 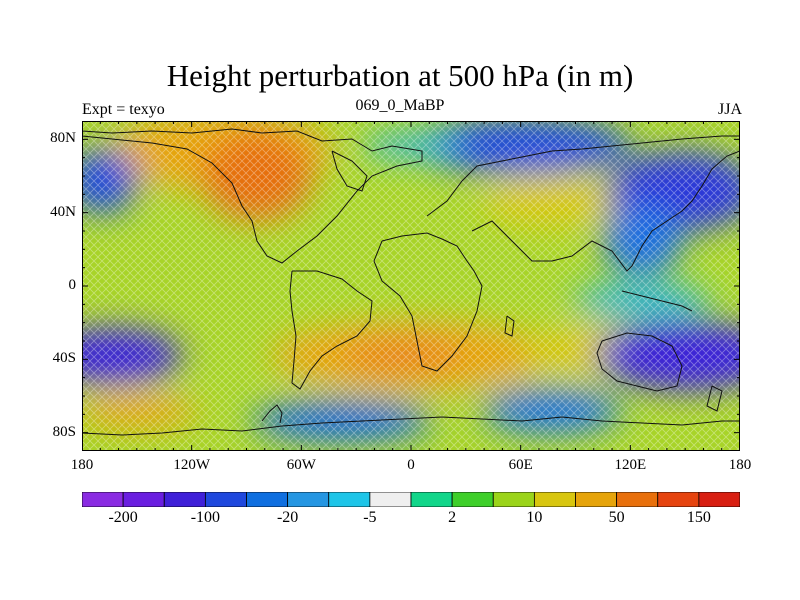 I want to click on lat-label: 0, so click(x=72, y=285).